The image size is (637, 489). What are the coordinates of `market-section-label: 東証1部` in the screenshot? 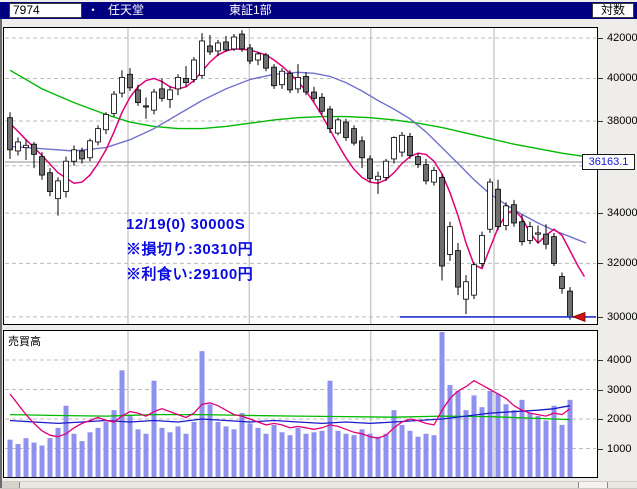 It's located at (250, 10).